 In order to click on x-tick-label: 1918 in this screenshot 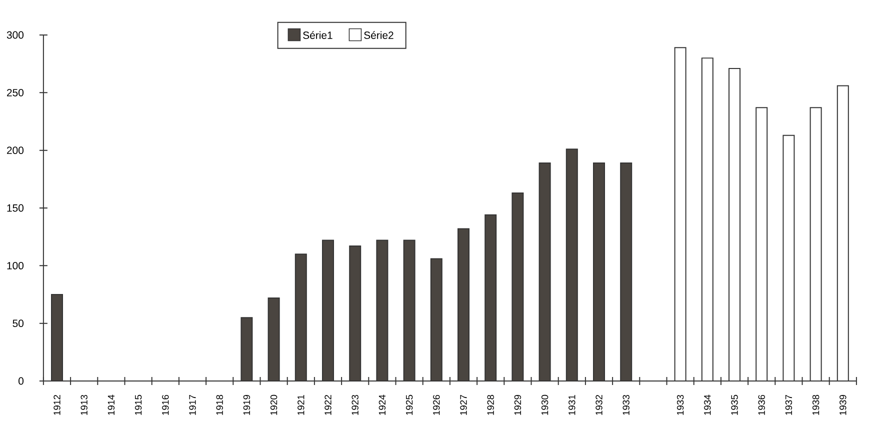, I will do `click(219, 404)`.